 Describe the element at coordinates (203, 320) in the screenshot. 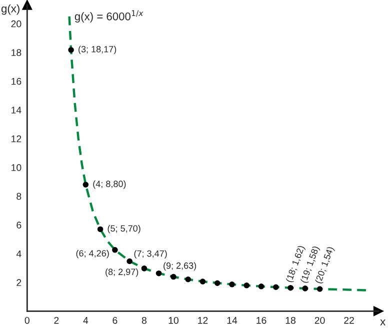

I see `x-tick-label: 12` at that location.